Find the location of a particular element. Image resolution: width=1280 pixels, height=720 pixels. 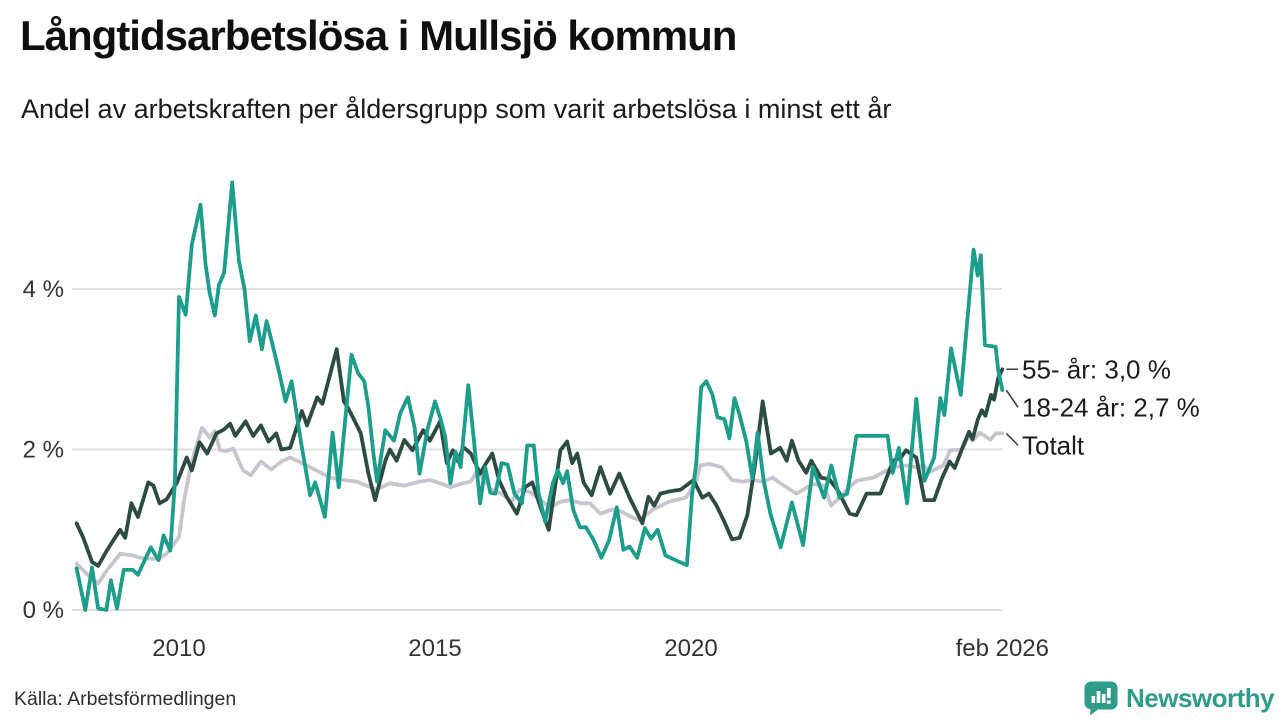

series-end-label-youth: 18-24 år: 2,7 % is located at coordinates (1111, 407).